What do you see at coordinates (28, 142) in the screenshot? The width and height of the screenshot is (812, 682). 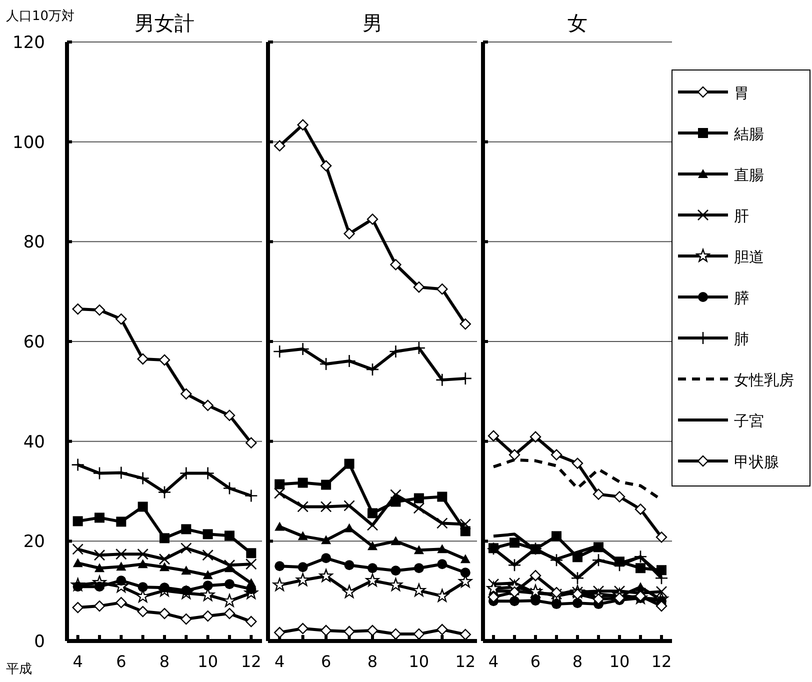 I see `y-tick-label: 100` at bounding box center [28, 142].